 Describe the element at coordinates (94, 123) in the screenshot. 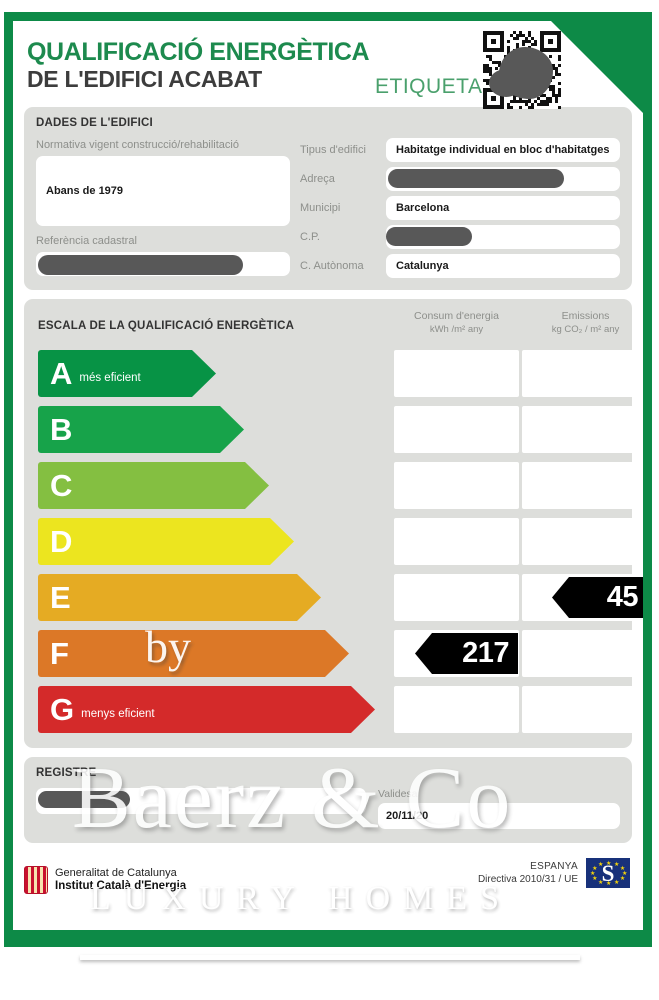

I see `building-data-heading: DADES DE L'EDIFICI` at that location.